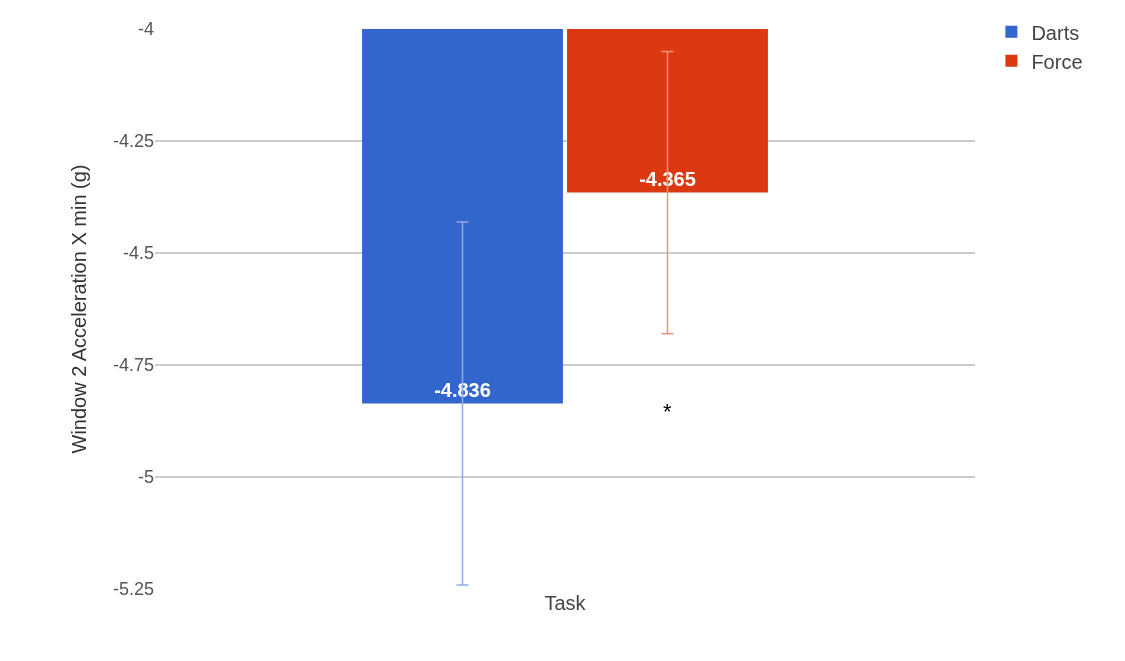  What do you see at coordinates (145, 477) in the screenshot?
I see `y-tick-label: -5` at bounding box center [145, 477].